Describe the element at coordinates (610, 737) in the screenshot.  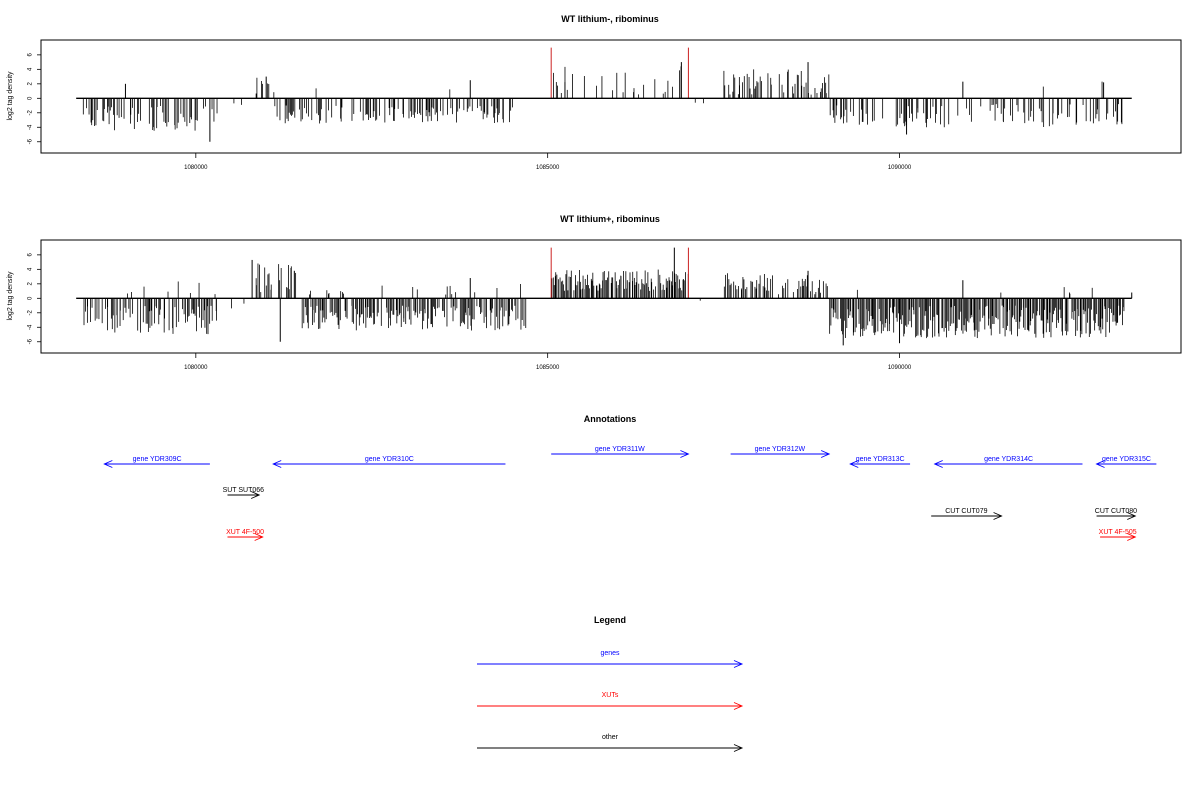
I see `legend-label: other` at that location.